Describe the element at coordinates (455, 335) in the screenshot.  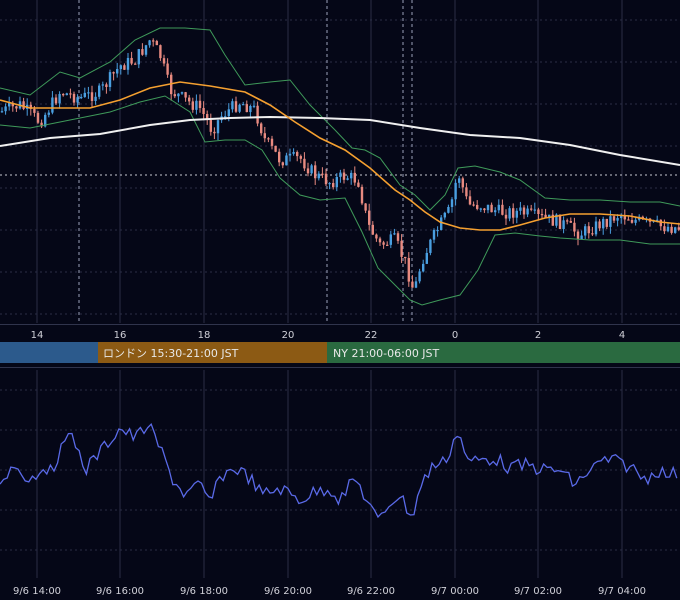
I see `main-x-tick-5: 0` at that location.